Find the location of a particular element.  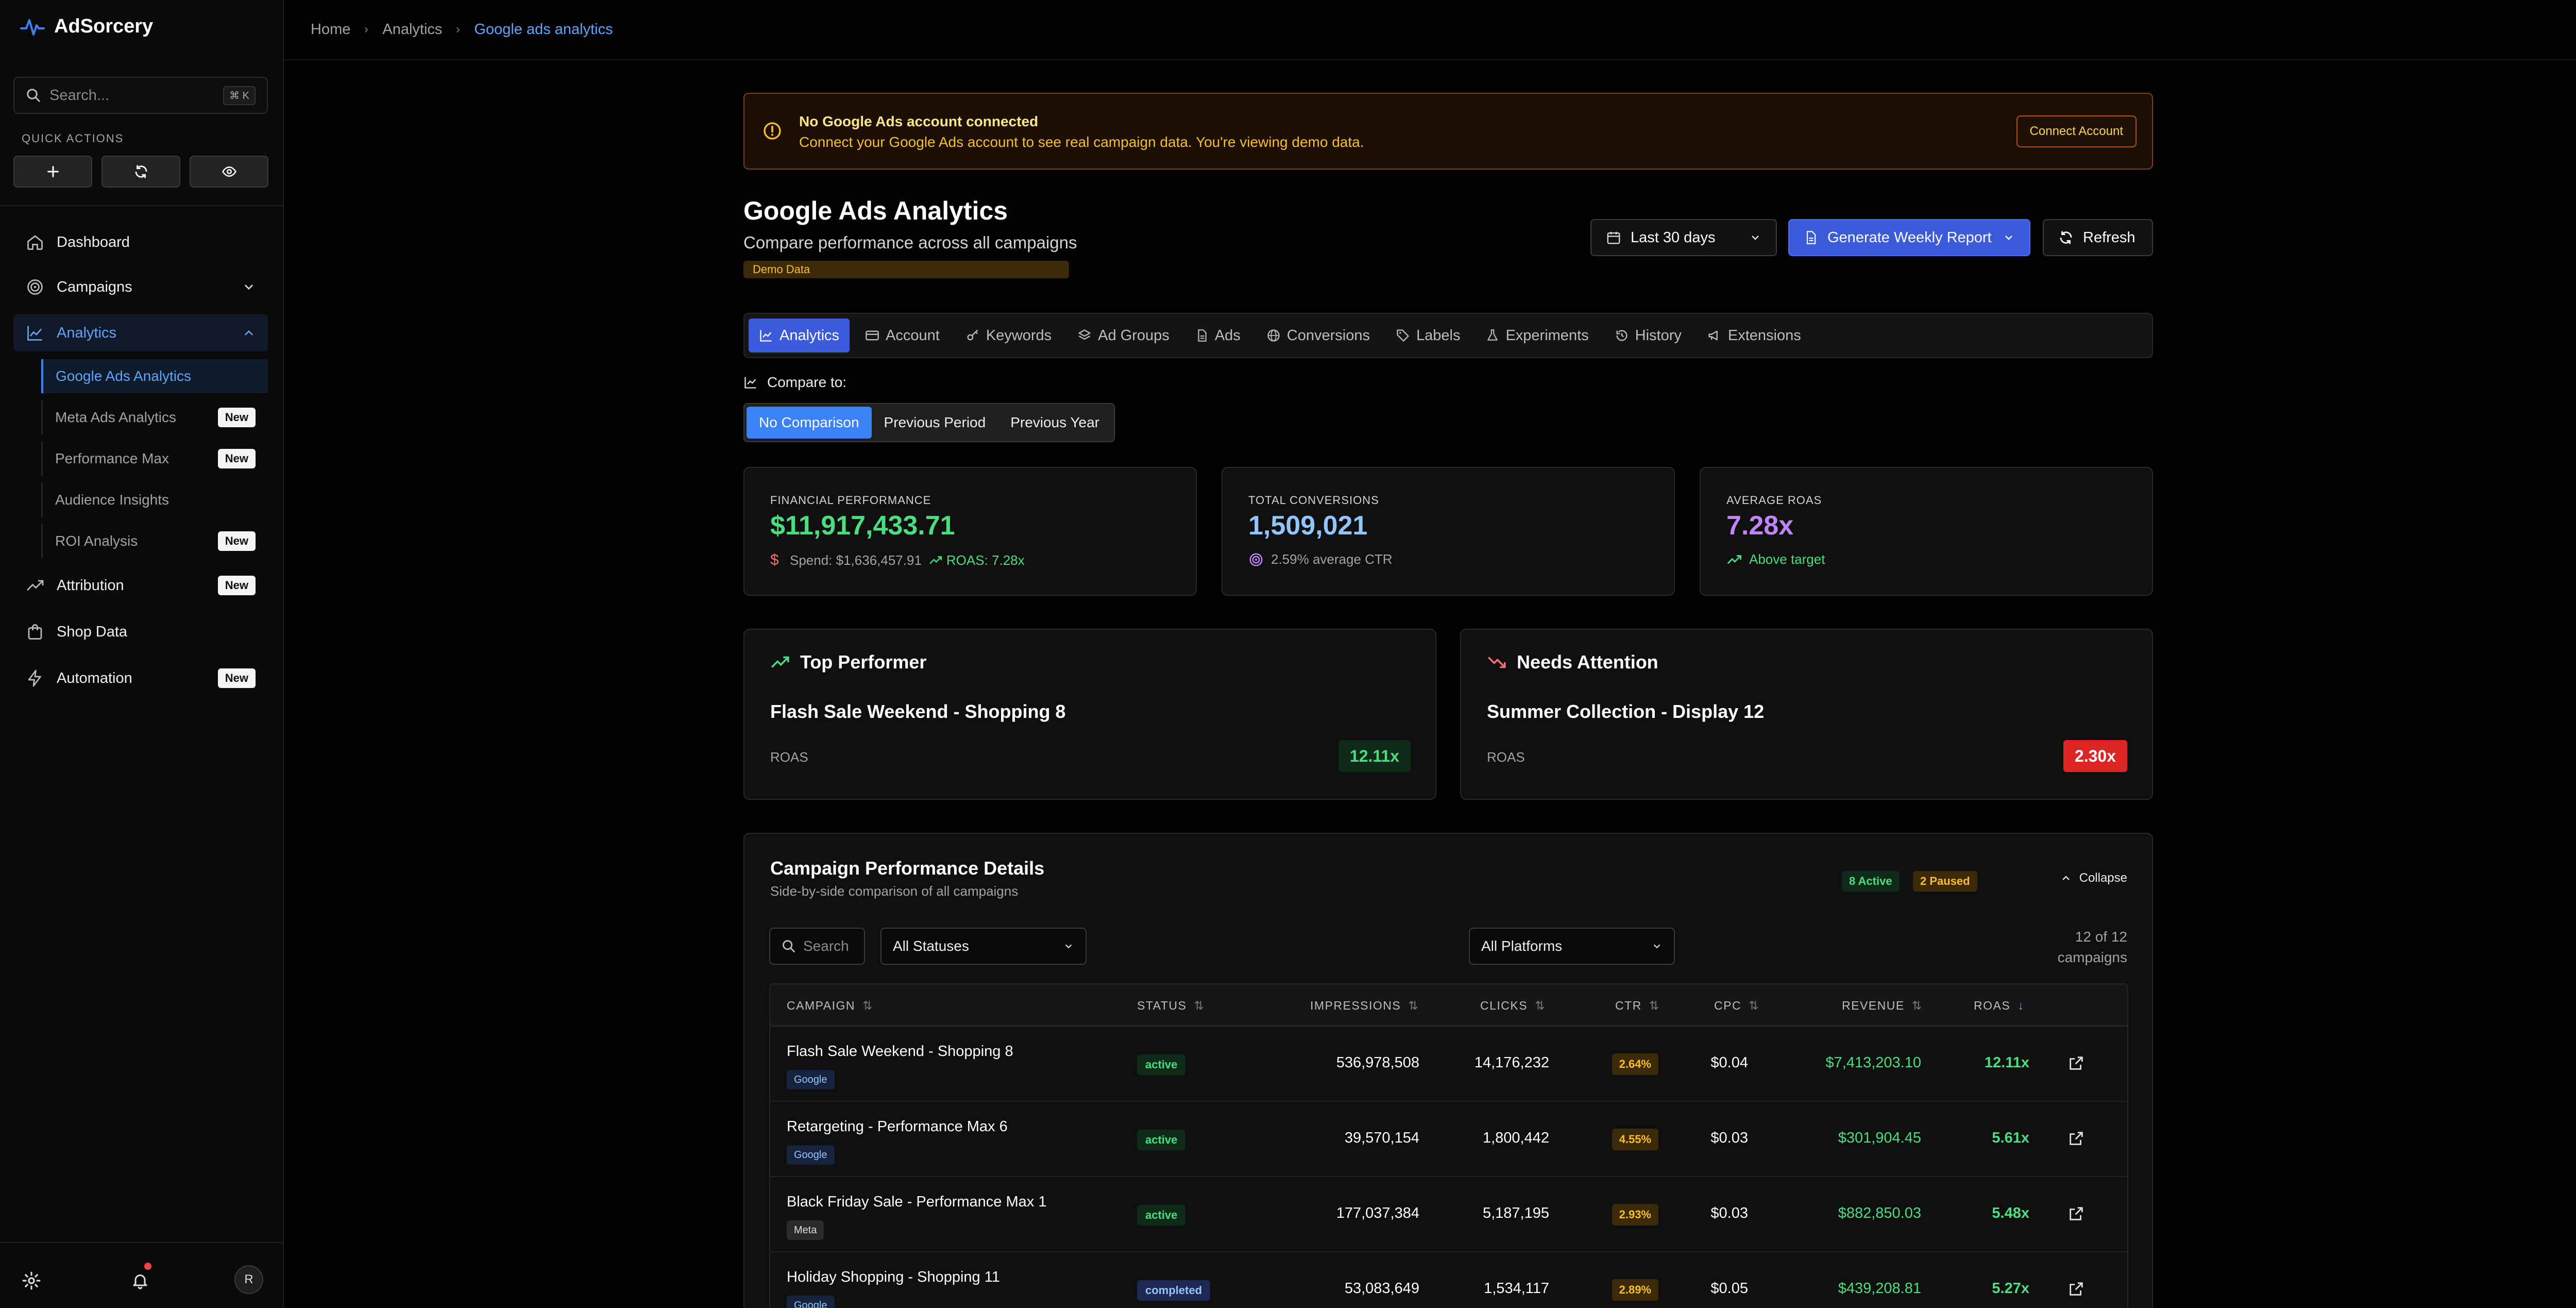

column-header-clicks: CLICKS ⇅ is located at coordinates (1513, 1005).